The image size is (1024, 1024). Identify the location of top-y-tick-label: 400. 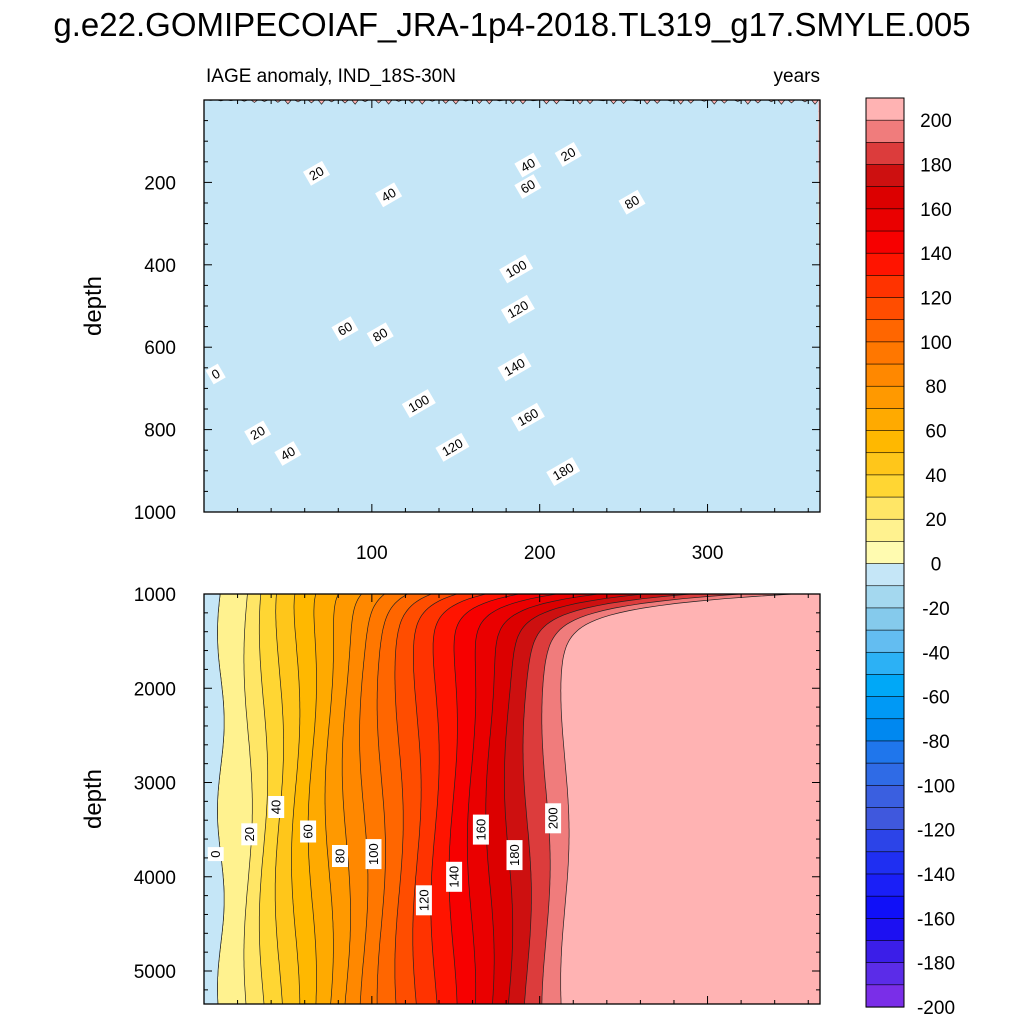
(160, 266).